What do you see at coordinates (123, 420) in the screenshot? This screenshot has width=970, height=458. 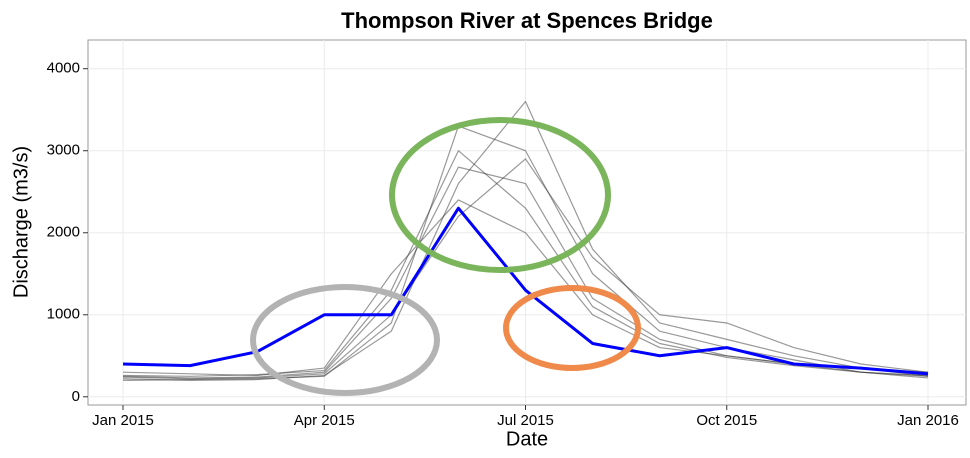 I see `x-tick-label: Jan 2015` at bounding box center [123, 420].